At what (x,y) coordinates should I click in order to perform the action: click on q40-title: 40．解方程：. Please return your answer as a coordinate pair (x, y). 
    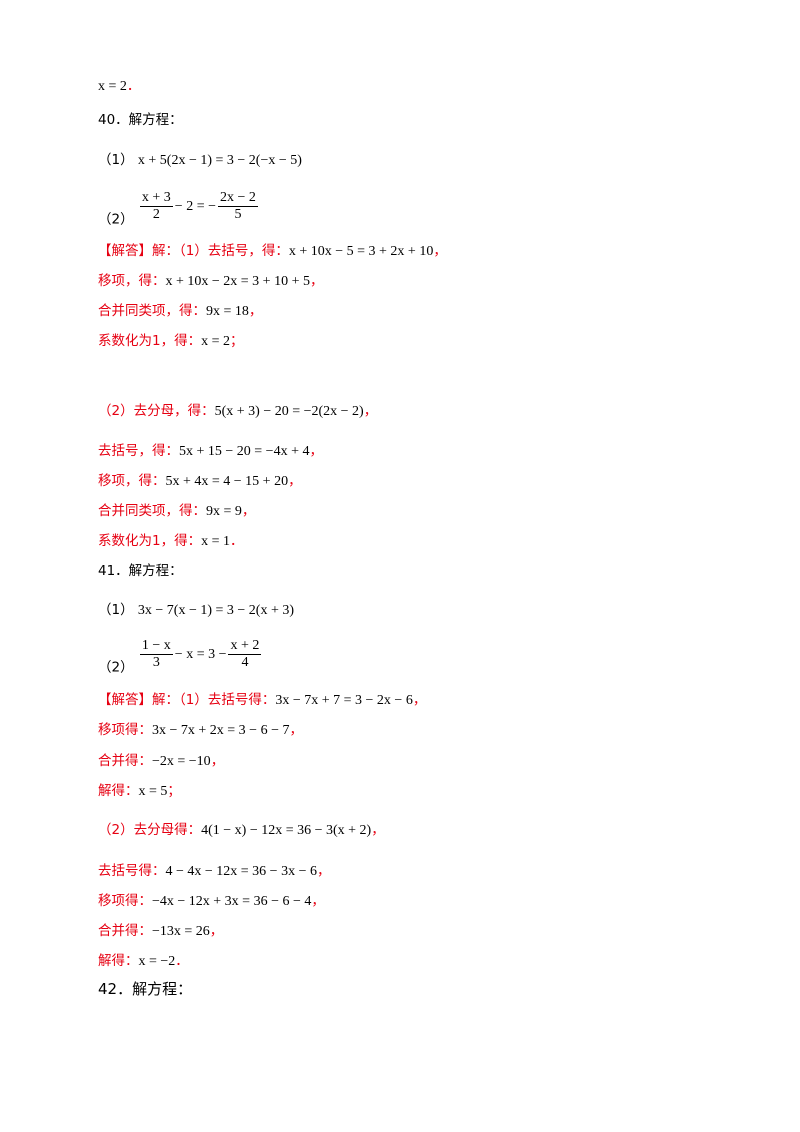
    Looking at the image, I should click on (140, 120).